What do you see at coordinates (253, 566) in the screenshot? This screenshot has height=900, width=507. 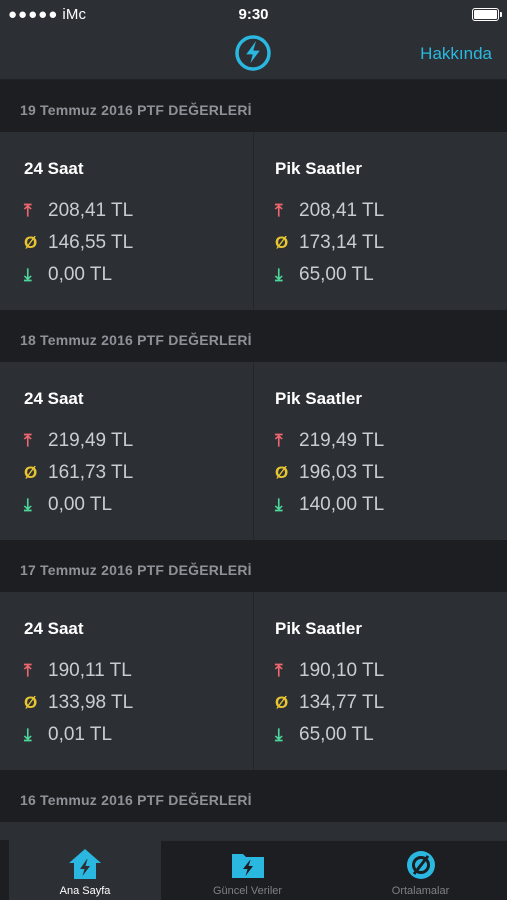 I see `section-header: 17 Temmuz 2016 PTF DEĞERLERİ` at bounding box center [253, 566].